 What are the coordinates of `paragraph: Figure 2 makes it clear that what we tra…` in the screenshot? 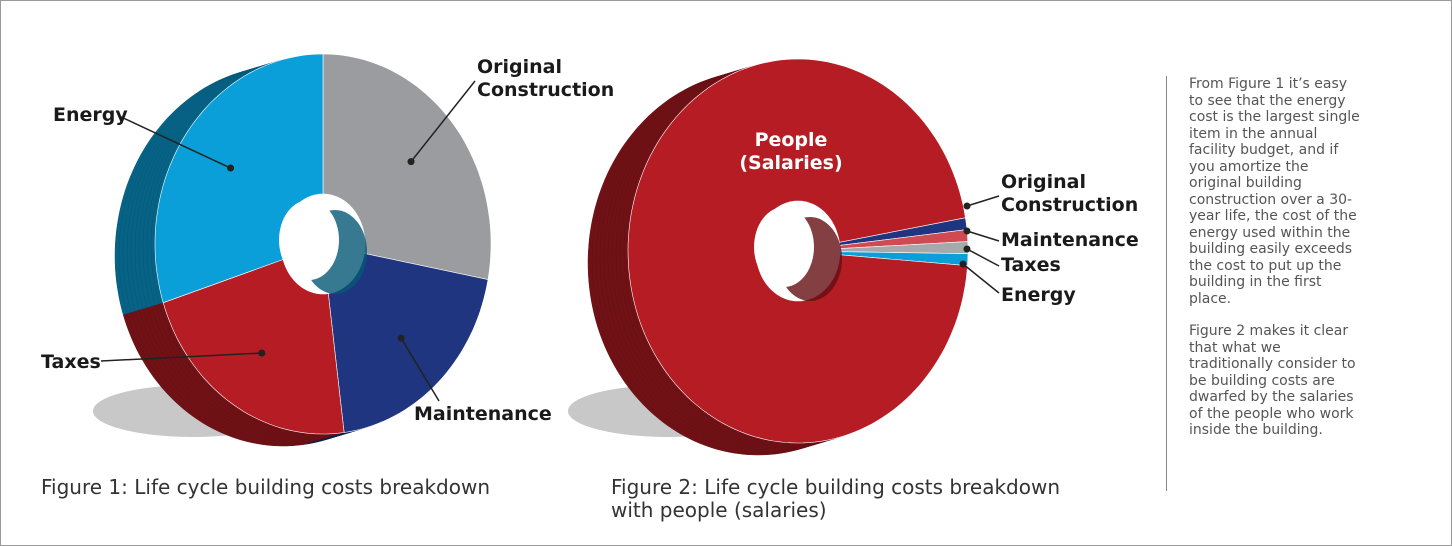 It's located at (1272, 380).